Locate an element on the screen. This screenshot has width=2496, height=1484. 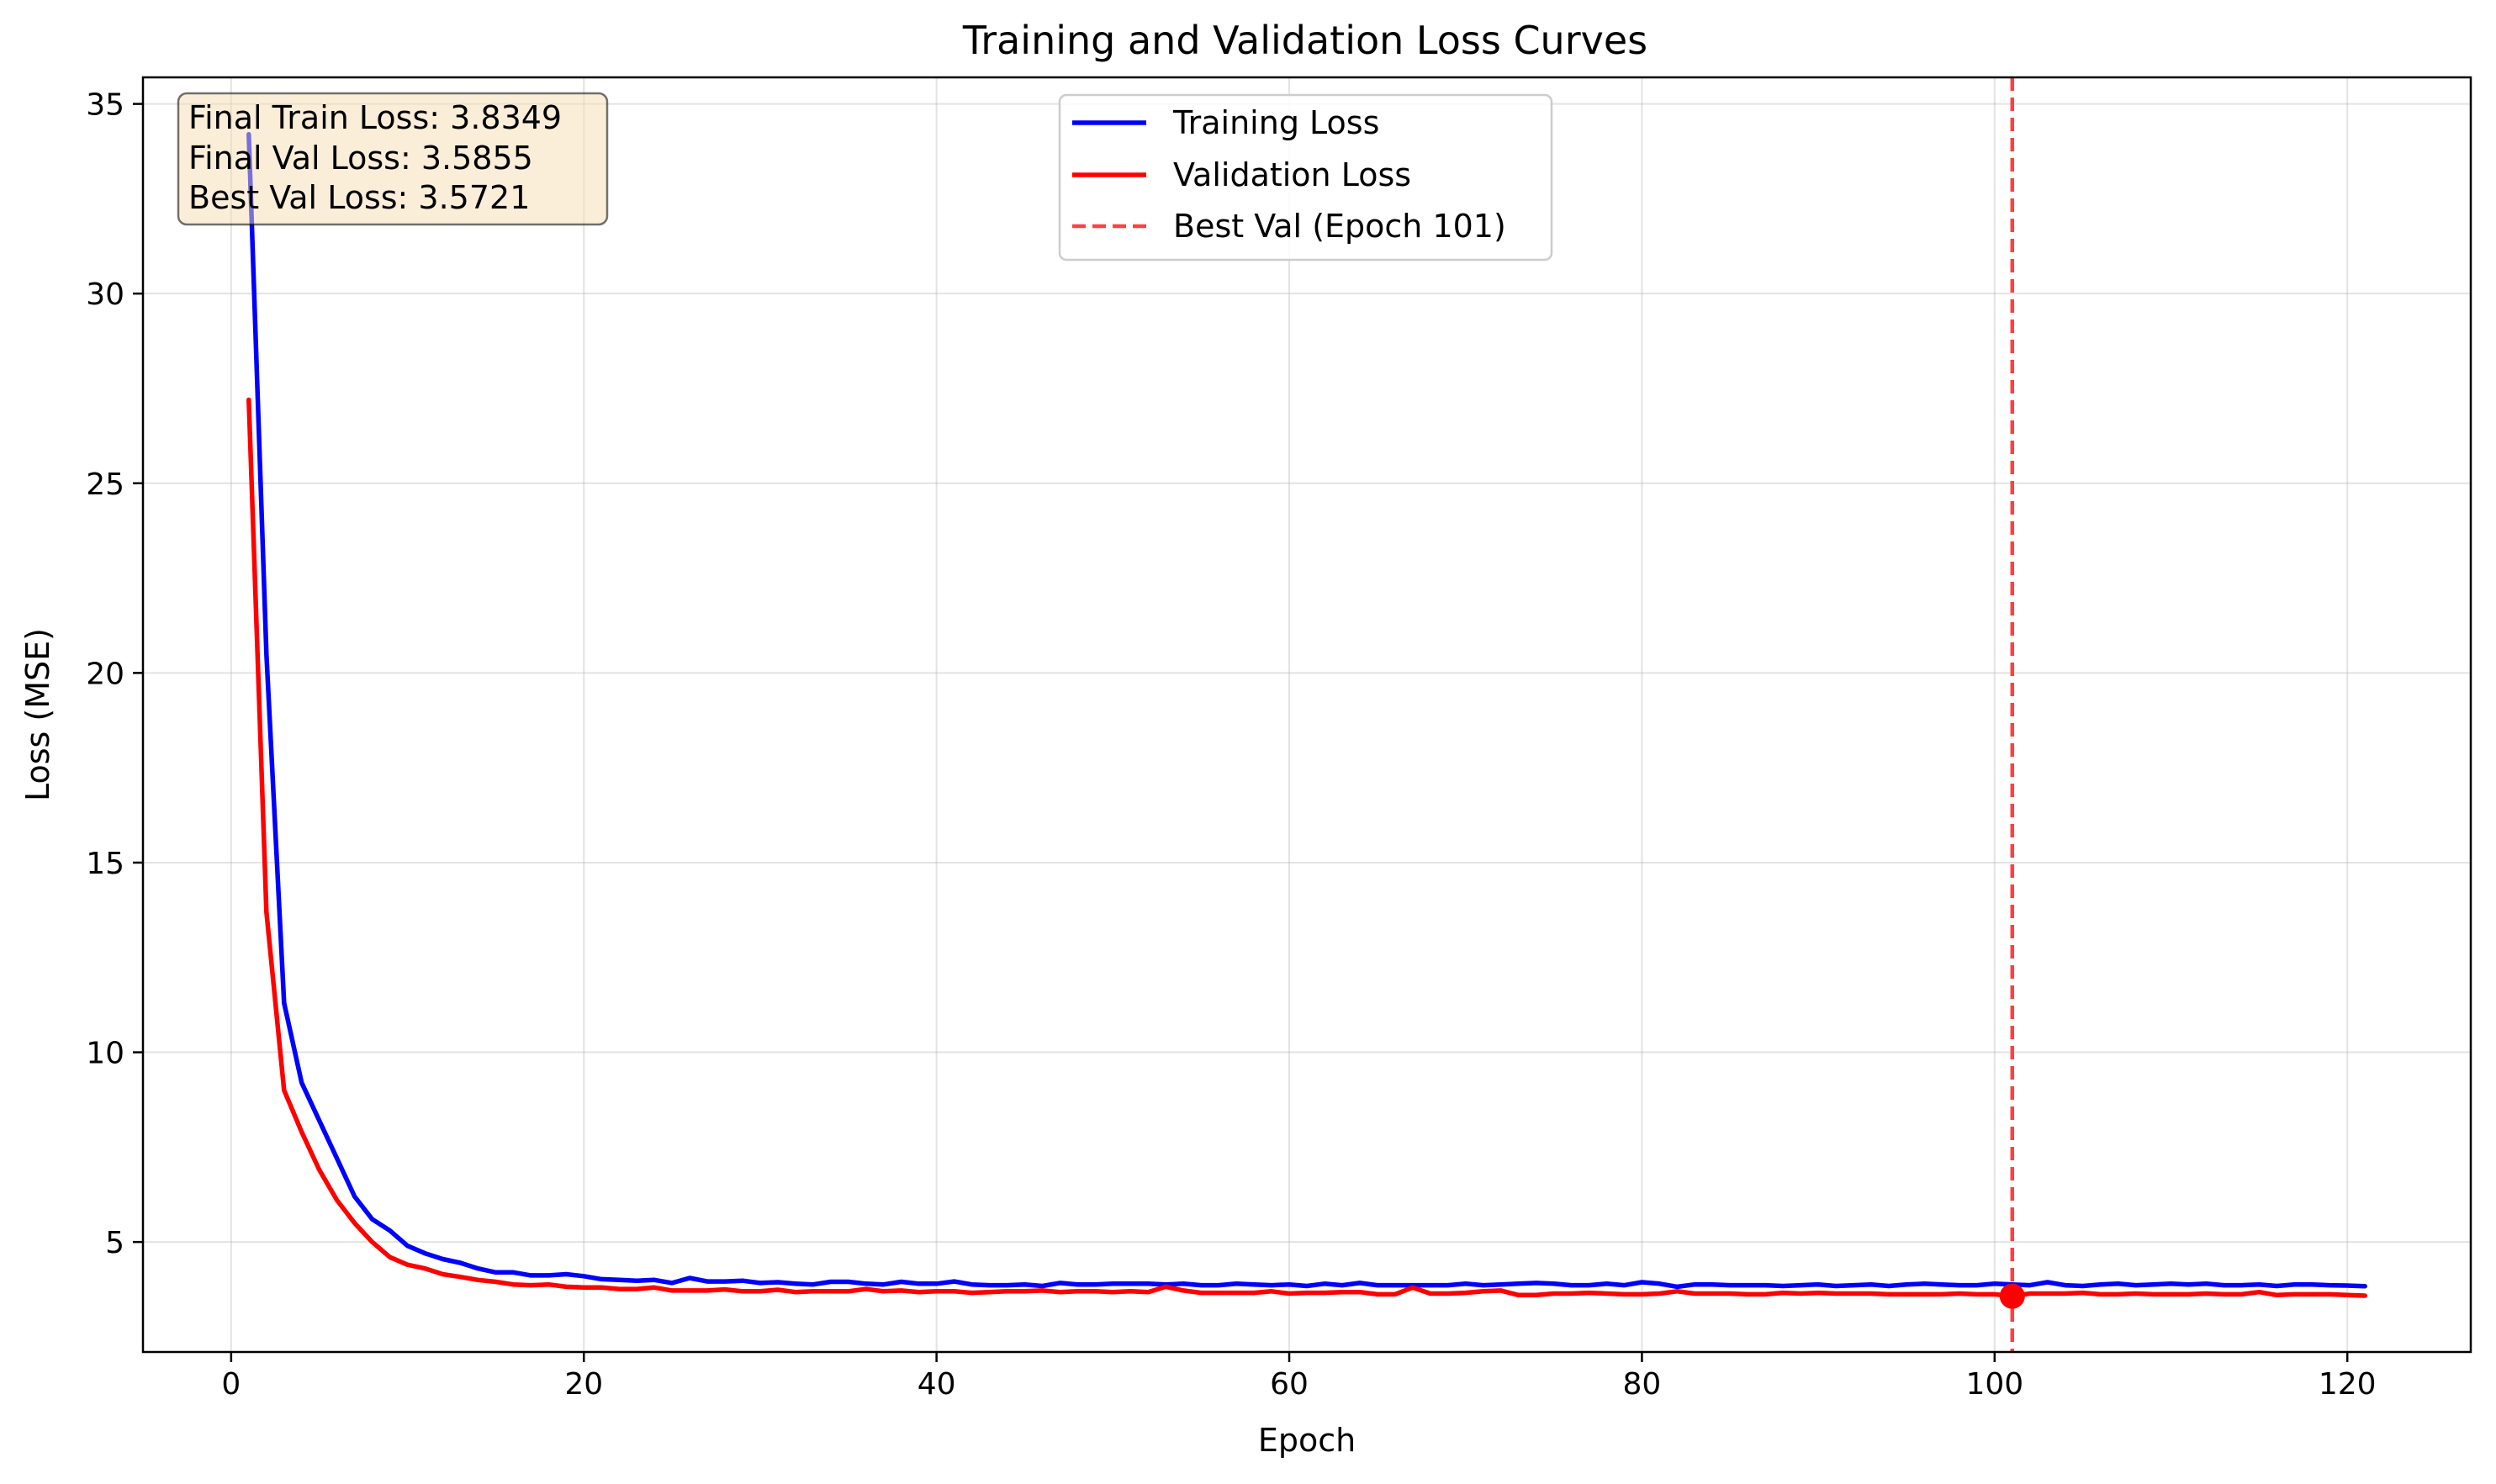
y-tick-label: 20 is located at coordinates (105, 674).